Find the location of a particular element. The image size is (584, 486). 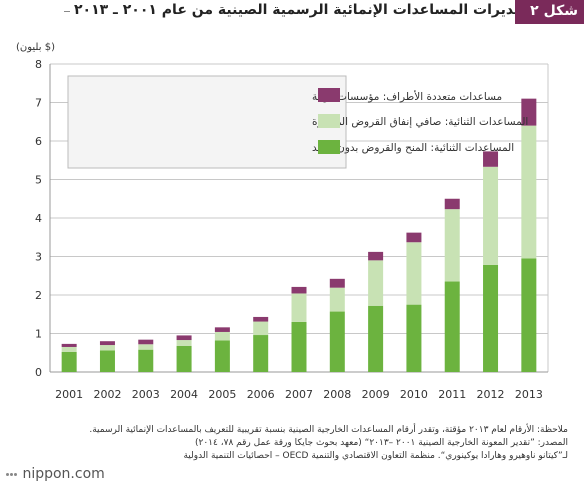

bar-grants-2001 is located at coordinates (69, 361).